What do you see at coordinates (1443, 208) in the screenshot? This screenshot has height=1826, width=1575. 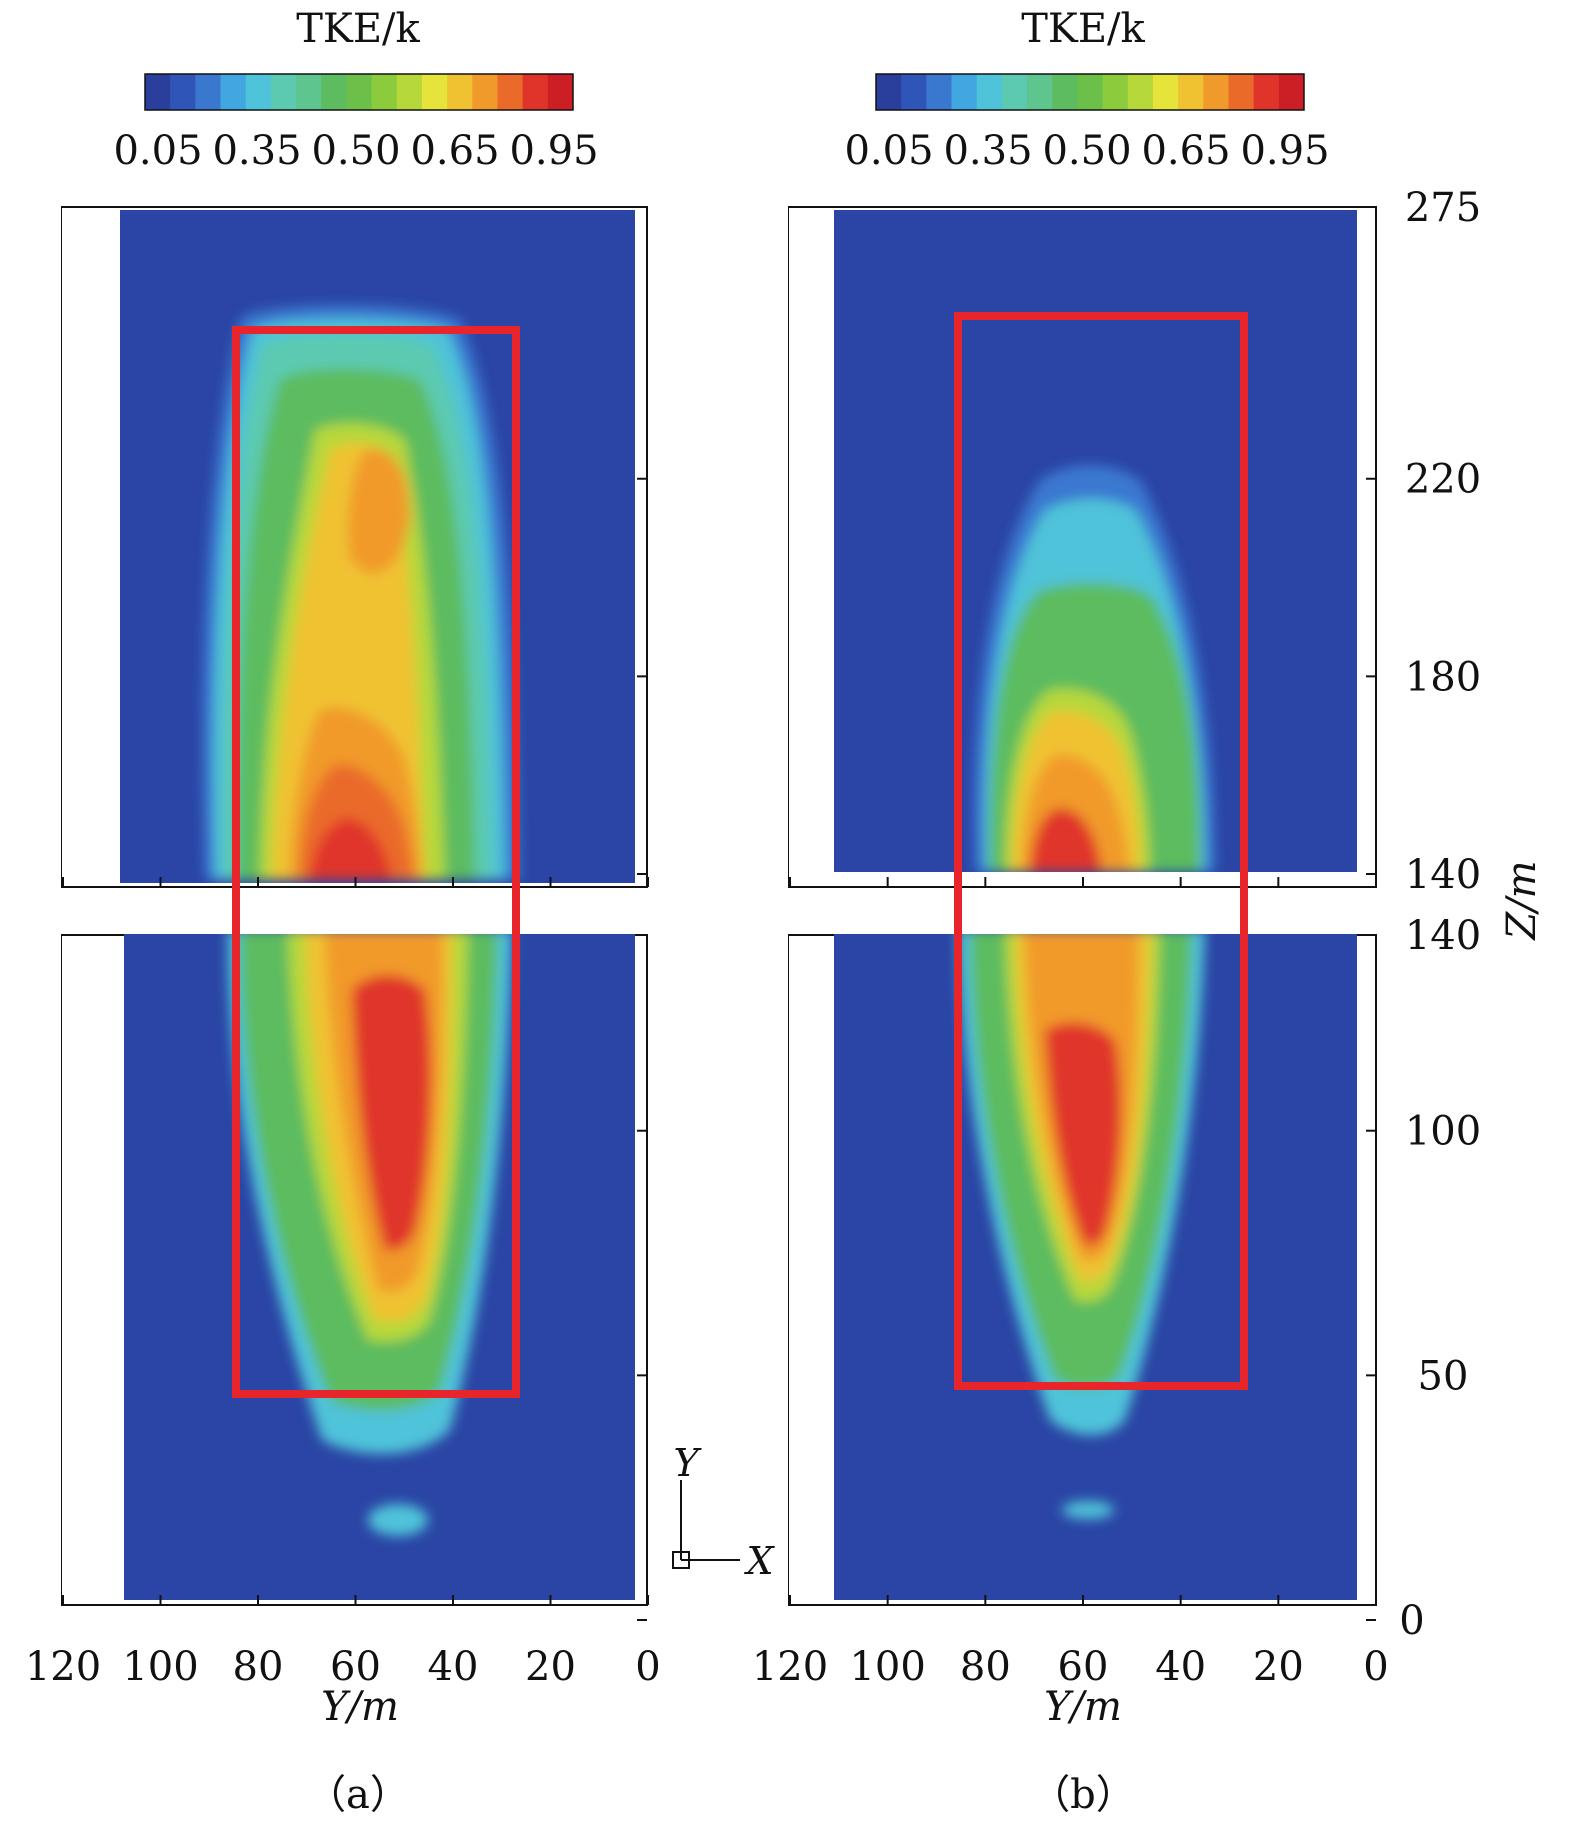 I see `y-tick-label: 275` at bounding box center [1443, 208].